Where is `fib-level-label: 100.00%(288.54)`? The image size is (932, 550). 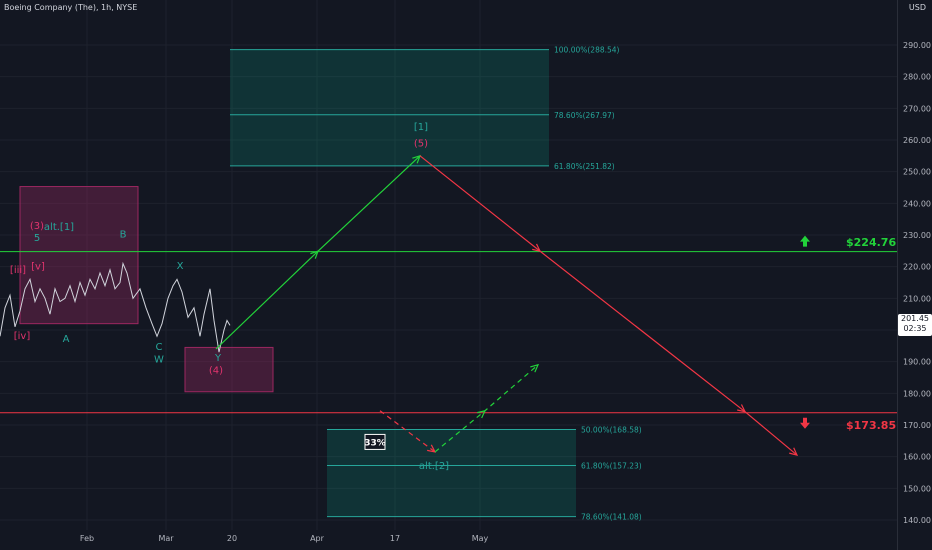
fib-level-label: 100.00%(288.54) is located at coordinates (587, 50).